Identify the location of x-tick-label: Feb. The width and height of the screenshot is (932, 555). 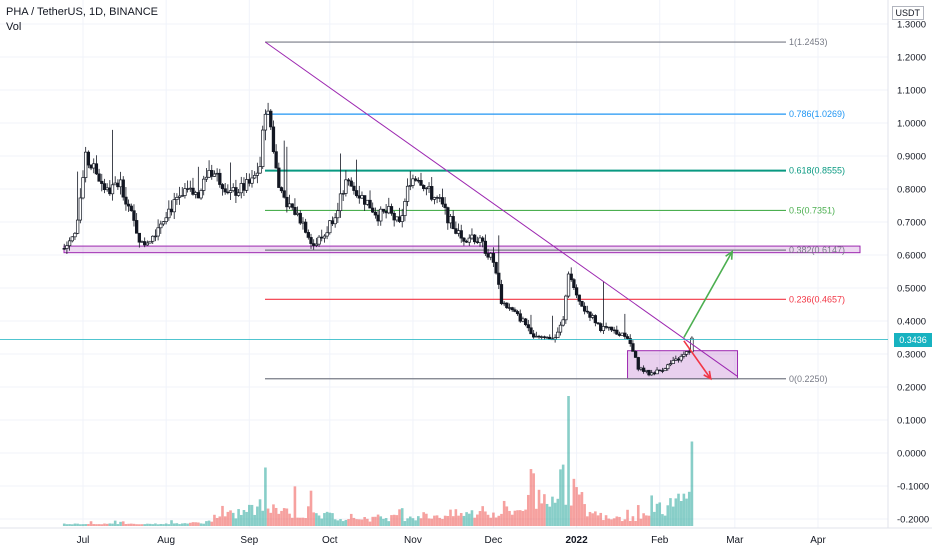
(660, 540).